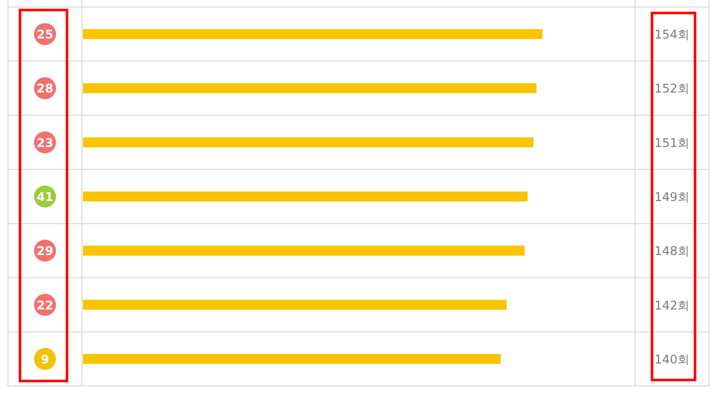 Image resolution: width=717 pixels, height=394 pixels. What do you see at coordinates (45, 143) in the screenshot?
I see `y-tick-label: 23` at bounding box center [45, 143].